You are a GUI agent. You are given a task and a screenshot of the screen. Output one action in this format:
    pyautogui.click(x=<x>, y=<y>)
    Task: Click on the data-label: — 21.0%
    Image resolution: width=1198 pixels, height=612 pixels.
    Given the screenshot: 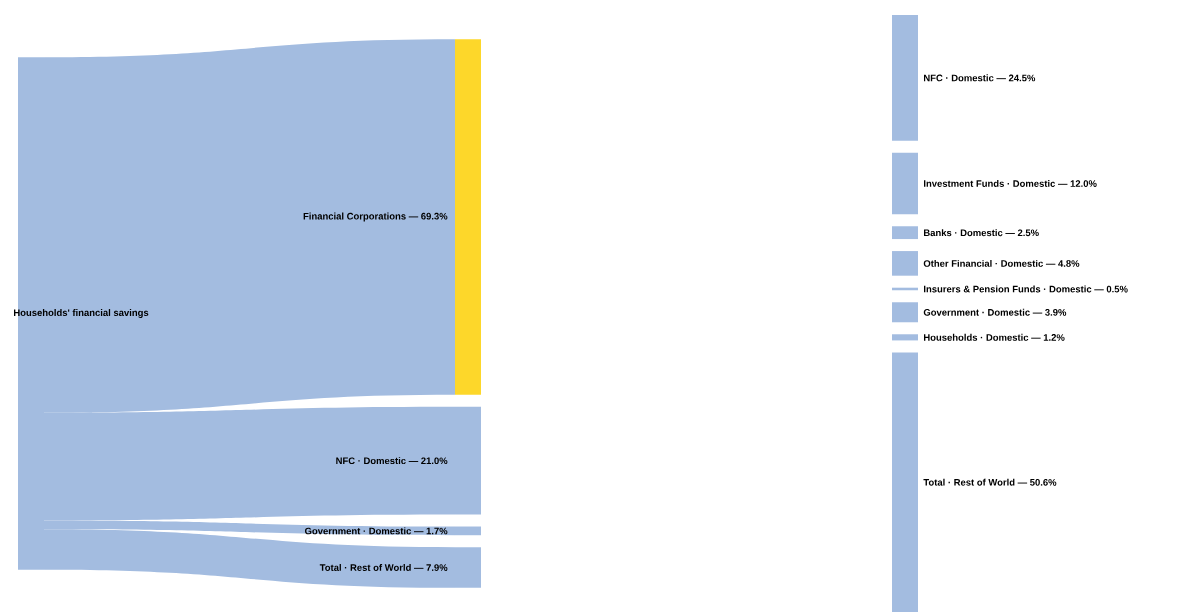 What is the action you would take?
    pyautogui.click(x=428, y=461)
    